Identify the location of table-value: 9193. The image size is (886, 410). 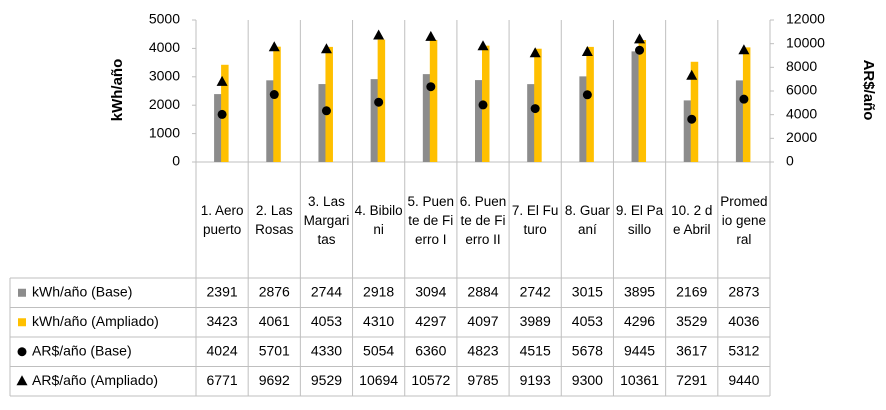
(535, 380).